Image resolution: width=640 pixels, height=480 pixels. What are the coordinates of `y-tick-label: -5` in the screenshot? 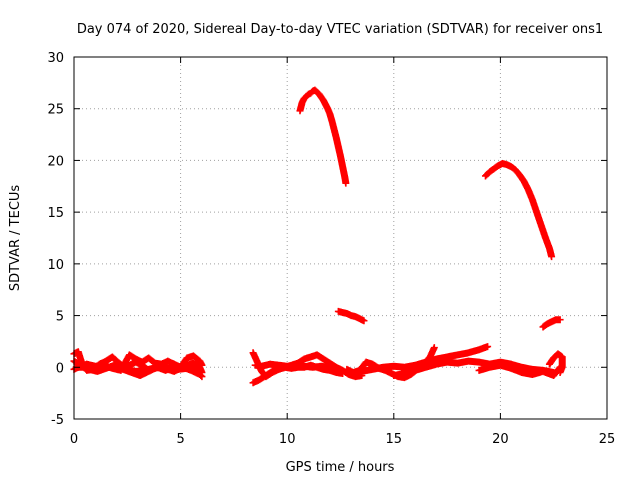 It's located at (57, 420).